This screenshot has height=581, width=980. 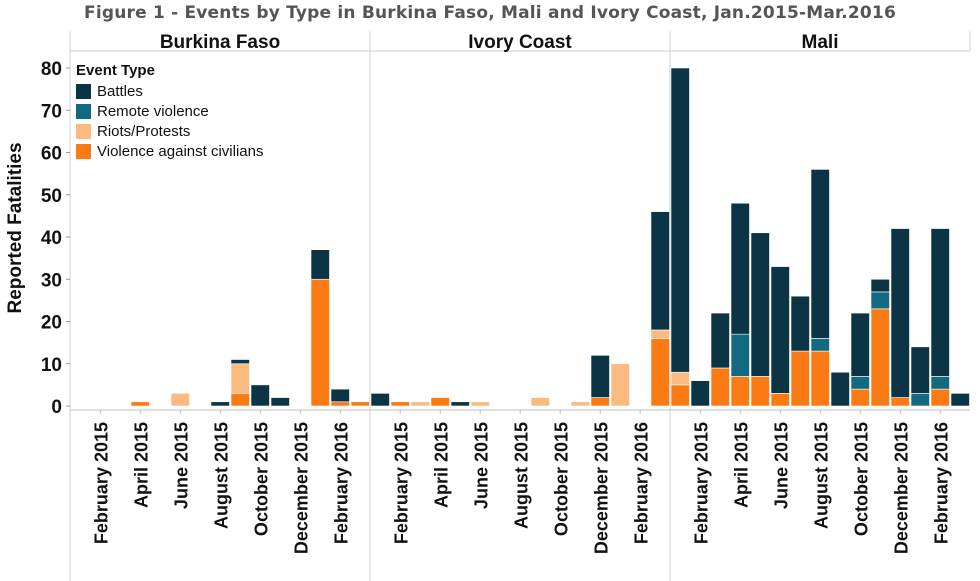 What do you see at coordinates (860, 397) in the screenshot?
I see `bar-mali-oct-2015-violence-against-civilians` at bounding box center [860, 397].